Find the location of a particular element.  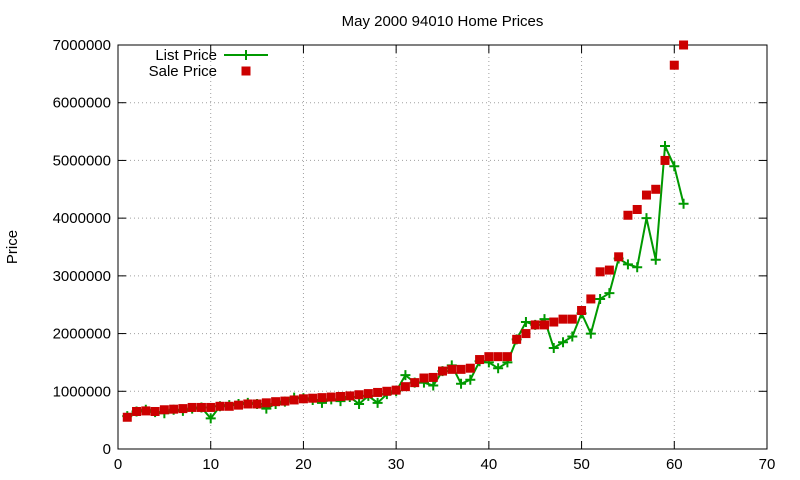

x-tick-label: 20 is located at coordinates (303, 464).